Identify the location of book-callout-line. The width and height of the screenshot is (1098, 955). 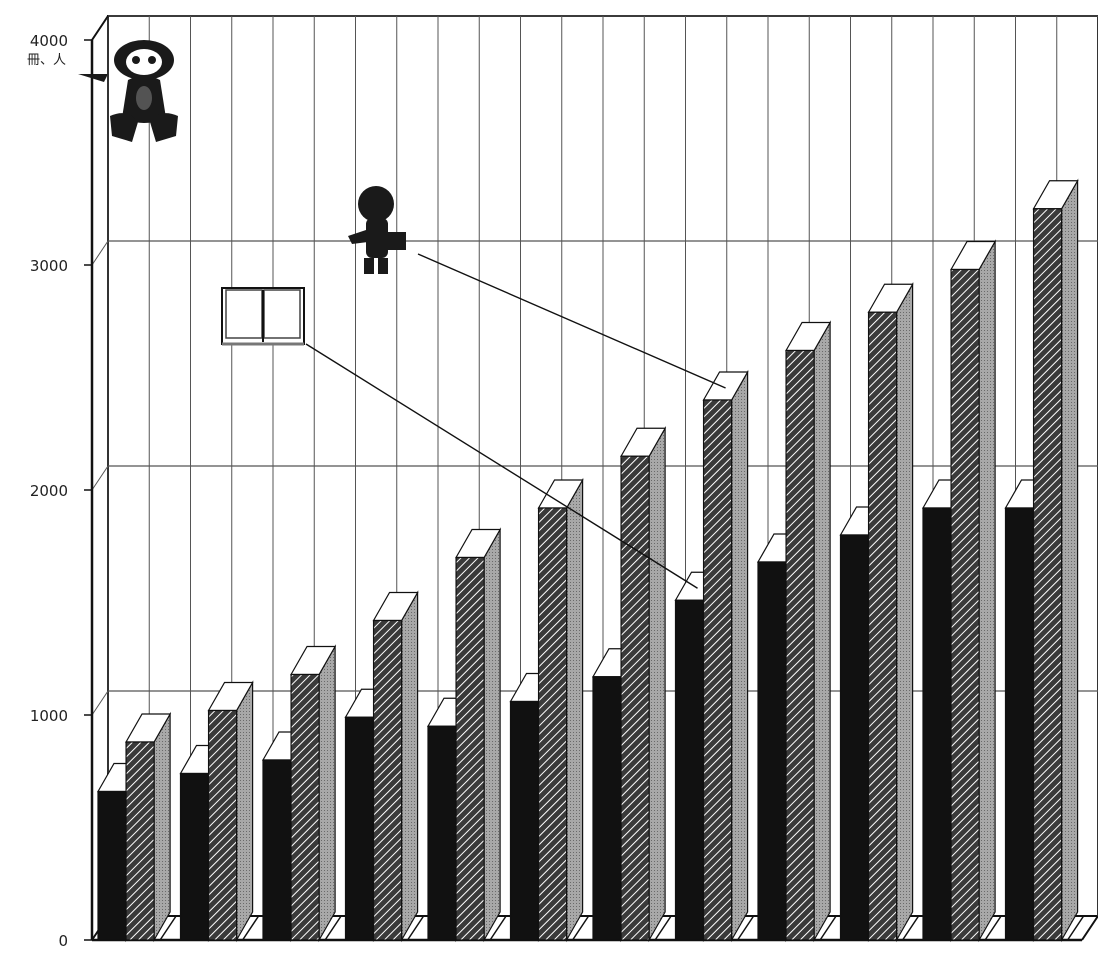
(501, 466).